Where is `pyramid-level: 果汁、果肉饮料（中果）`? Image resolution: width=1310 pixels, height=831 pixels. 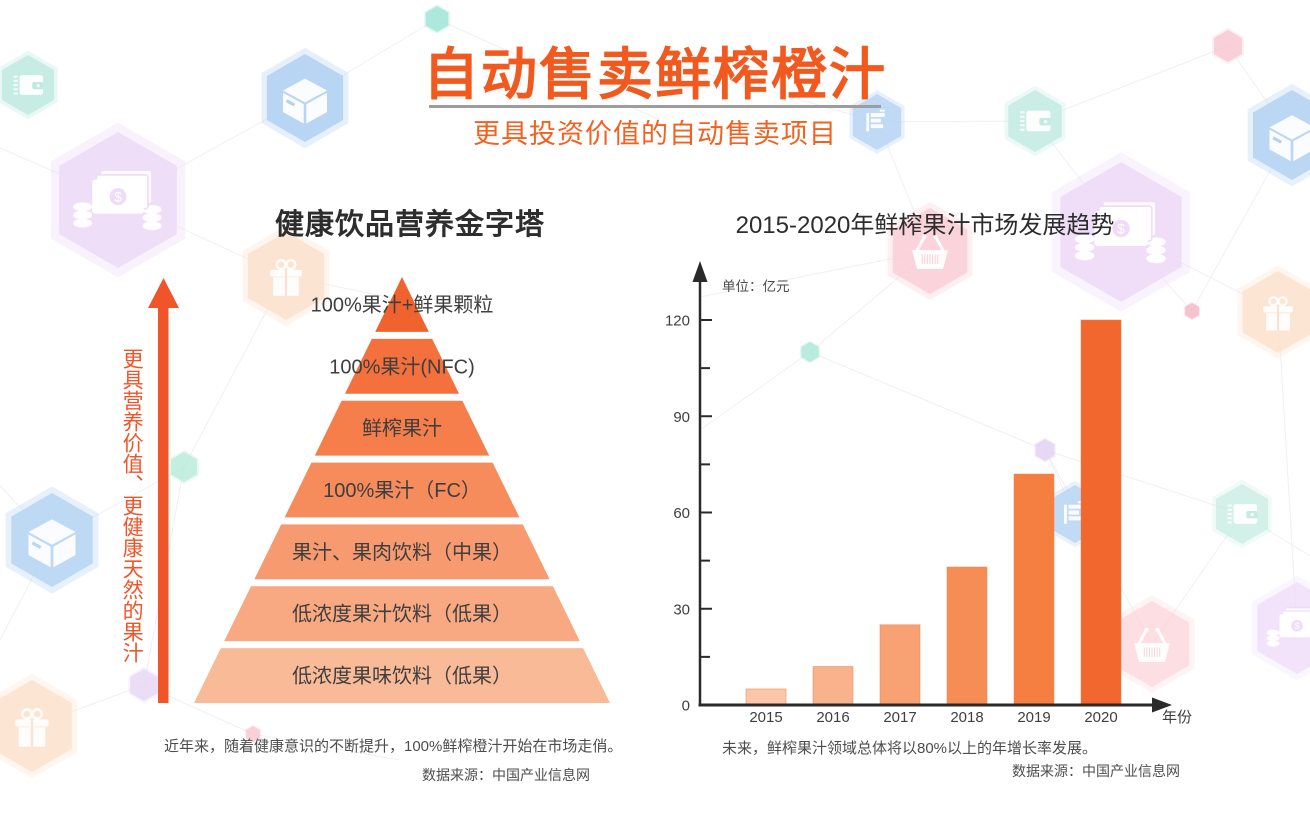
pyramid-level: 果汁、果肉饮料（中果） is located at coordinates (402, 552).